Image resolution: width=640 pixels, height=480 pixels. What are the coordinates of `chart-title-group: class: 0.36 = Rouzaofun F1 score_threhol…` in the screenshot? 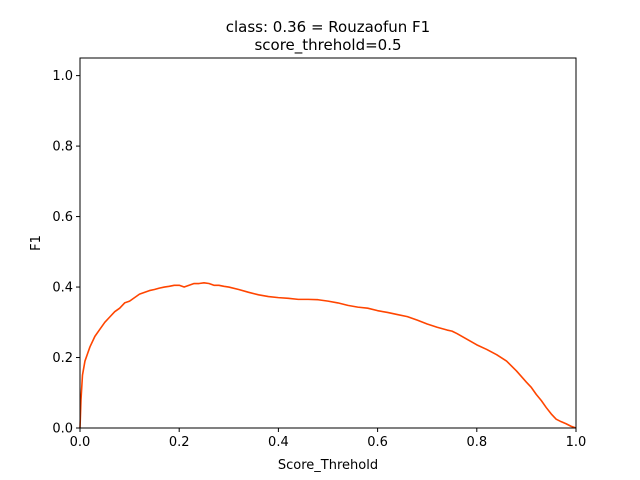 It's located at (328, 36).